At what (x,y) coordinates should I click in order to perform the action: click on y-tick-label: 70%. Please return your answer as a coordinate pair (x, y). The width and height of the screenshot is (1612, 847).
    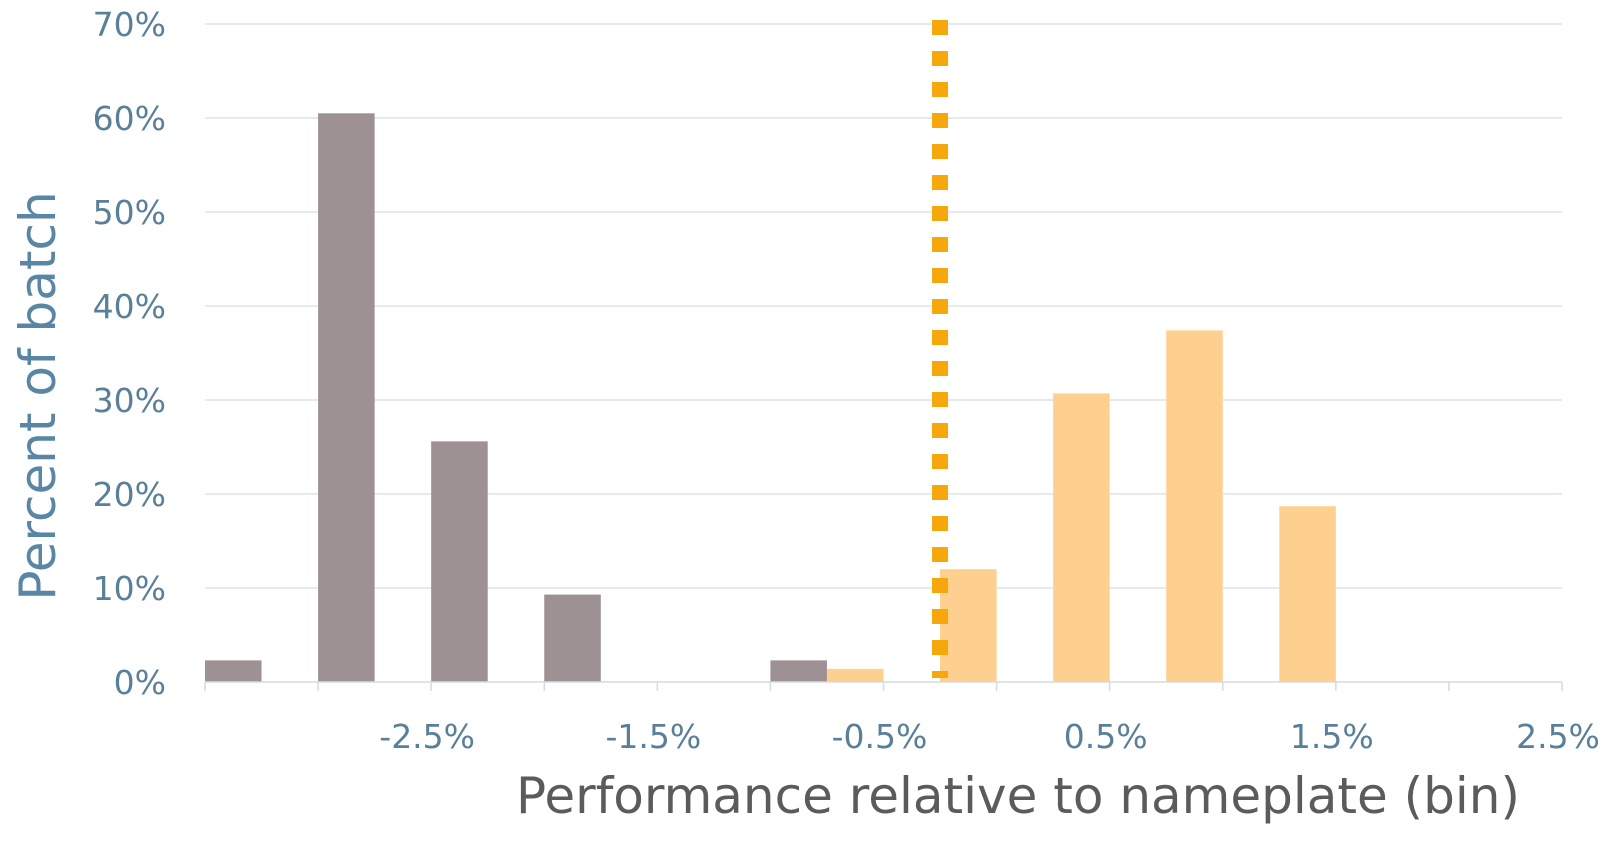
    Looking at the image, I should click on (129, 24).